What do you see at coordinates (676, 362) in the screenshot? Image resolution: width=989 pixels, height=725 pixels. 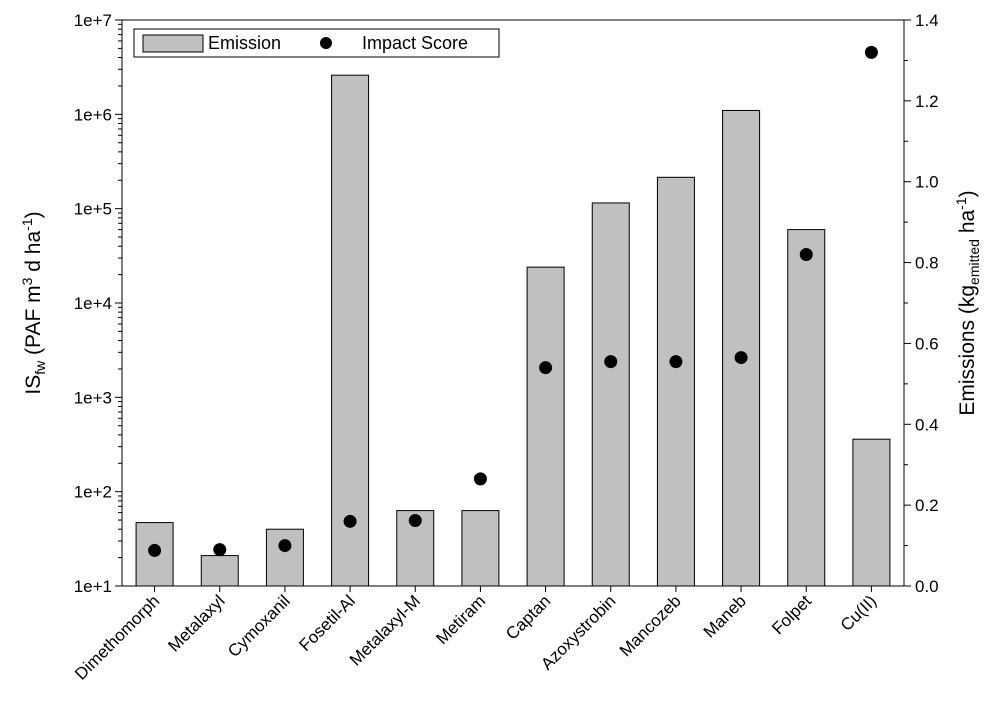 I see `point-mancozeb` at bounding box center [676, 362].